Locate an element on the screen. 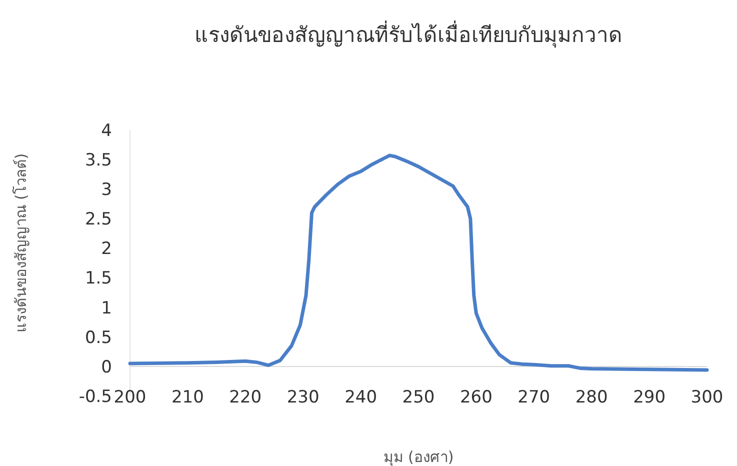 The image size is (737, 466). y-tick-label: 2.5 is located at coordinates (98, 220).